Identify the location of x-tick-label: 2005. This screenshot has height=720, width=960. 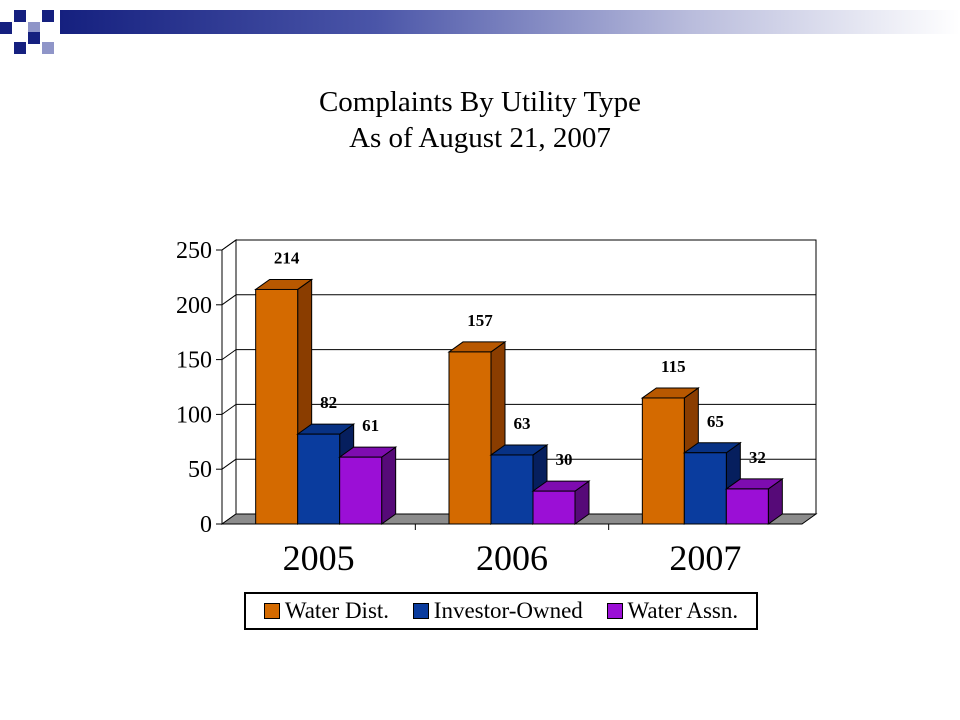
(319, 558).